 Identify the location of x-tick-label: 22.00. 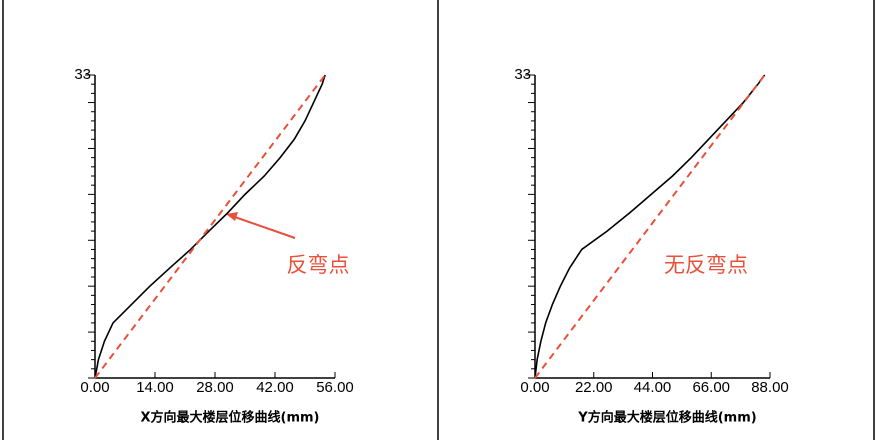
(594, 387).